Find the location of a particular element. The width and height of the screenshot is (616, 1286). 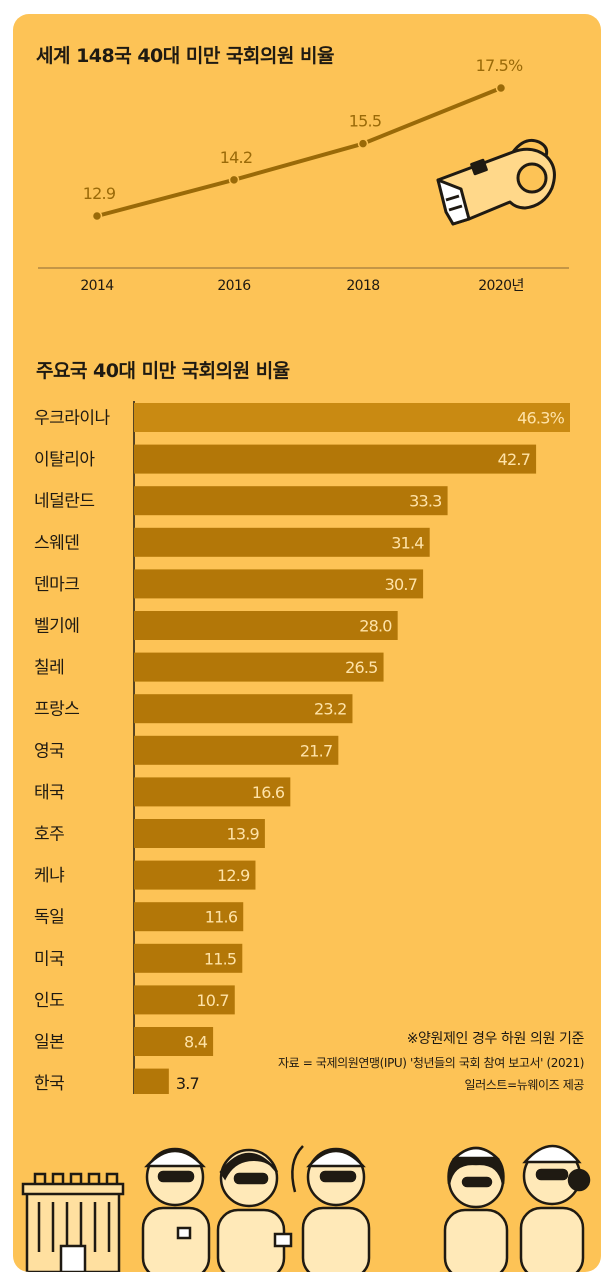

category-label: 호주 is located at coordinates (49, 835).